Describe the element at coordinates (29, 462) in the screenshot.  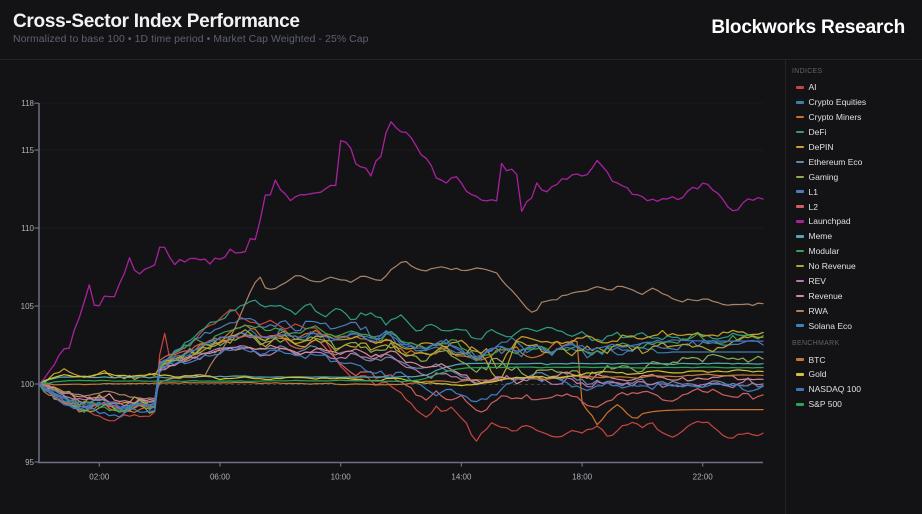
I see `svg-text: 95` at that location.